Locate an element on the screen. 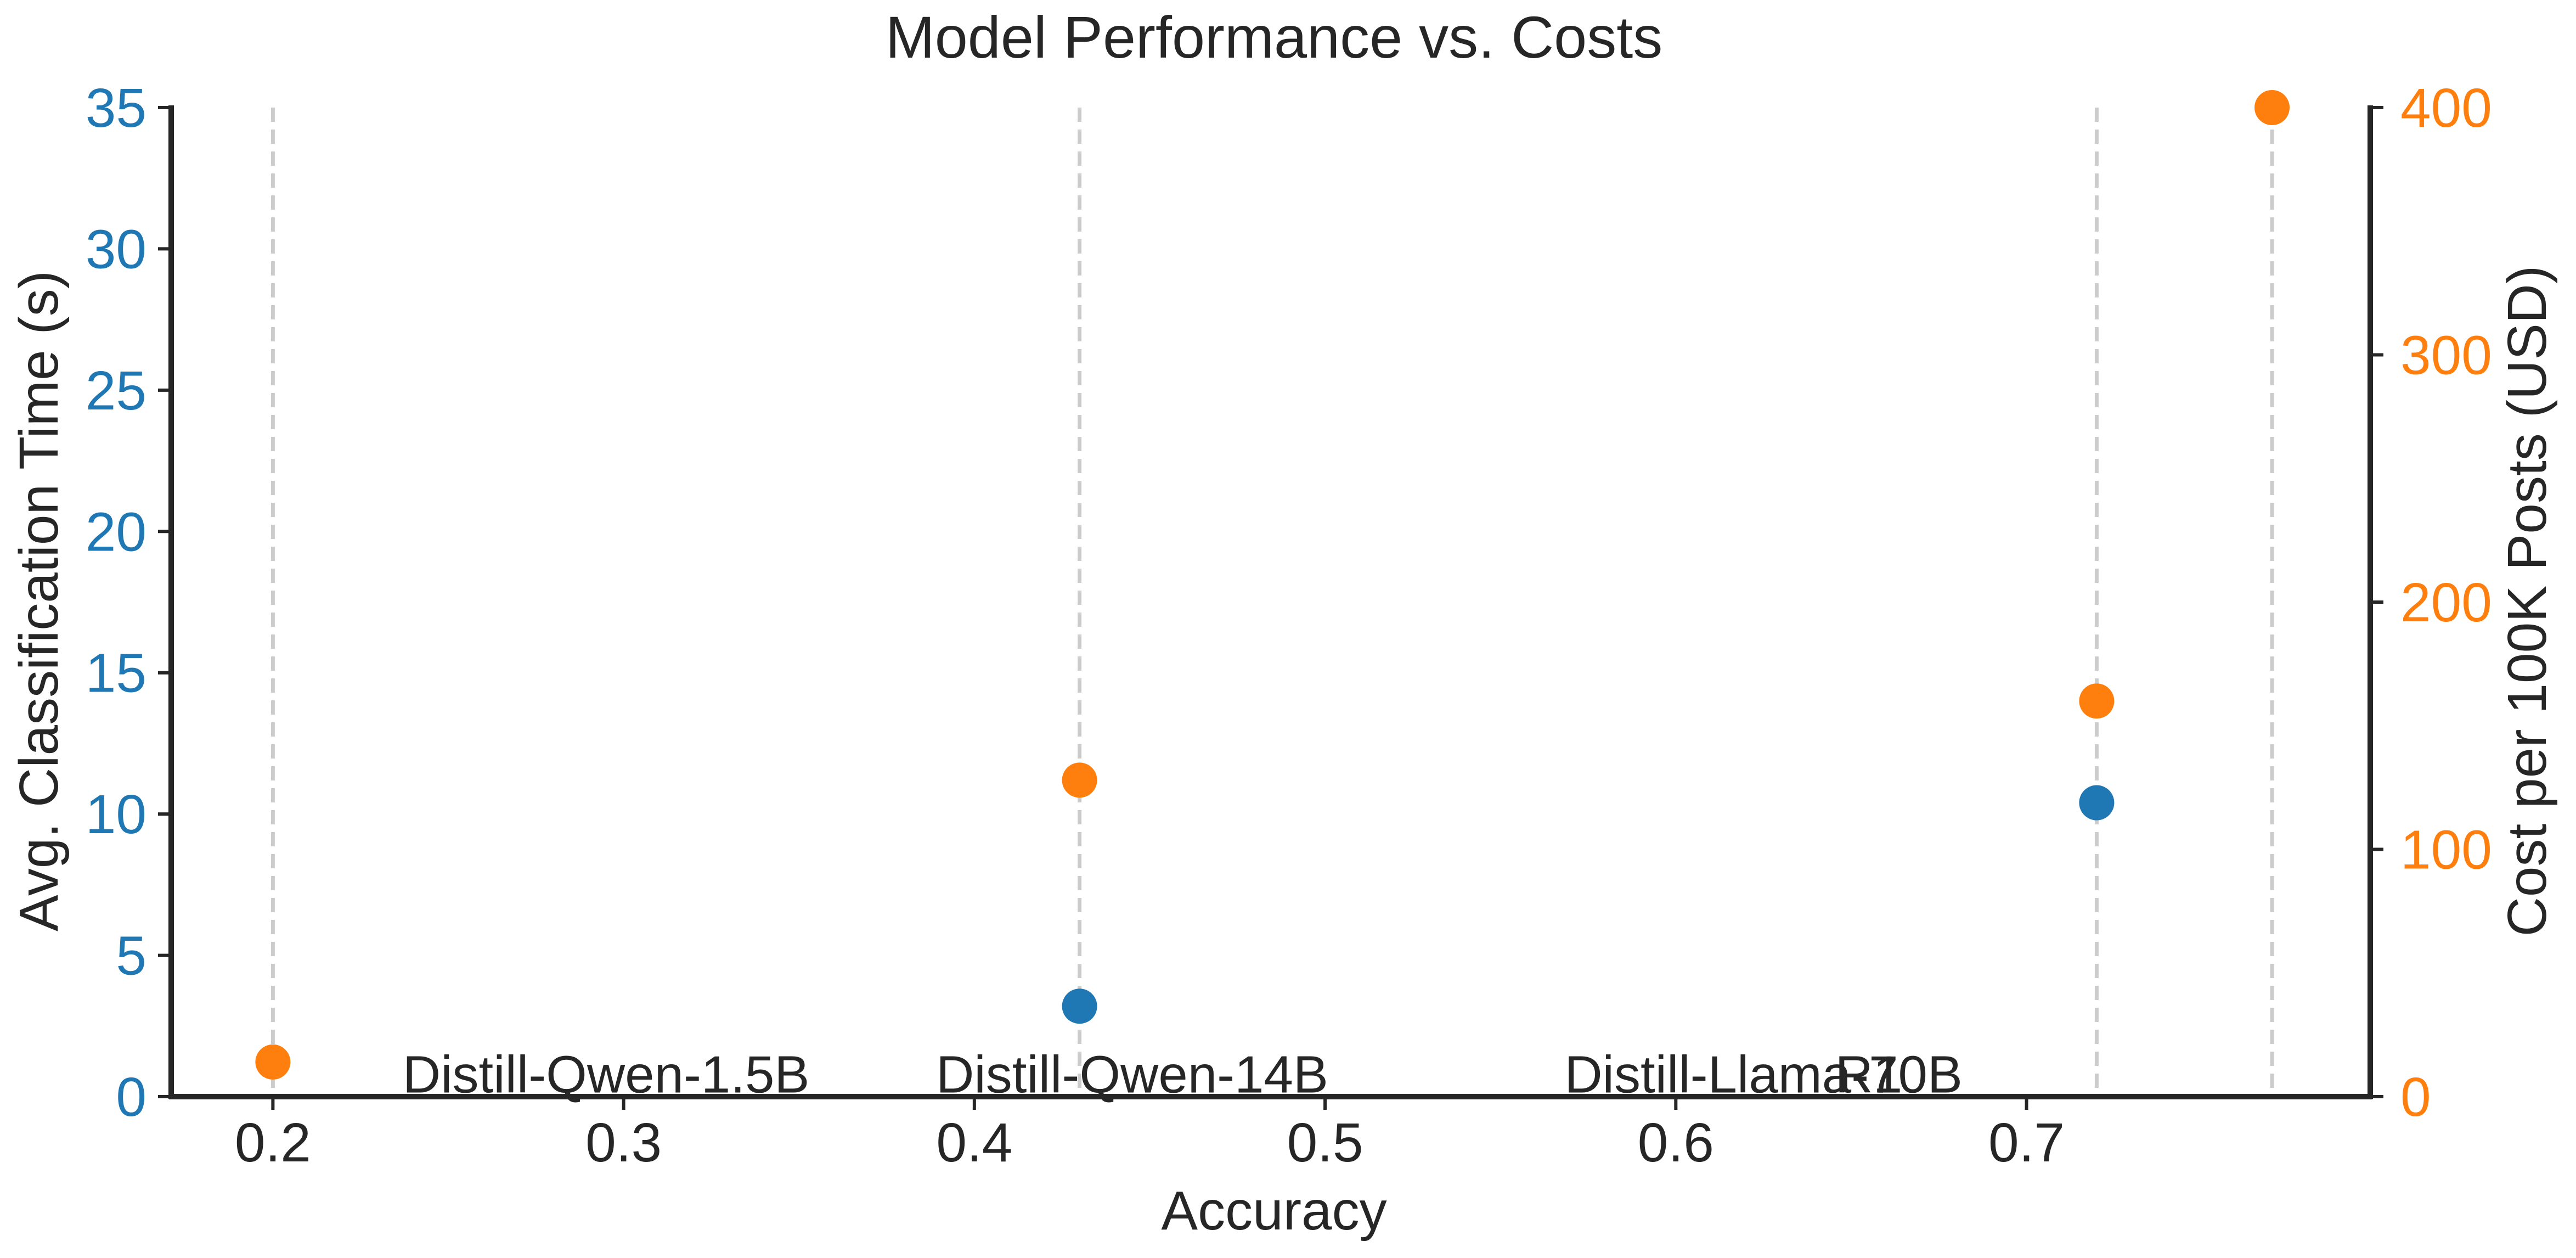 The image size is (2576, 1258). x-tick-label: 0.4 is located at coordinates (974, 1142).